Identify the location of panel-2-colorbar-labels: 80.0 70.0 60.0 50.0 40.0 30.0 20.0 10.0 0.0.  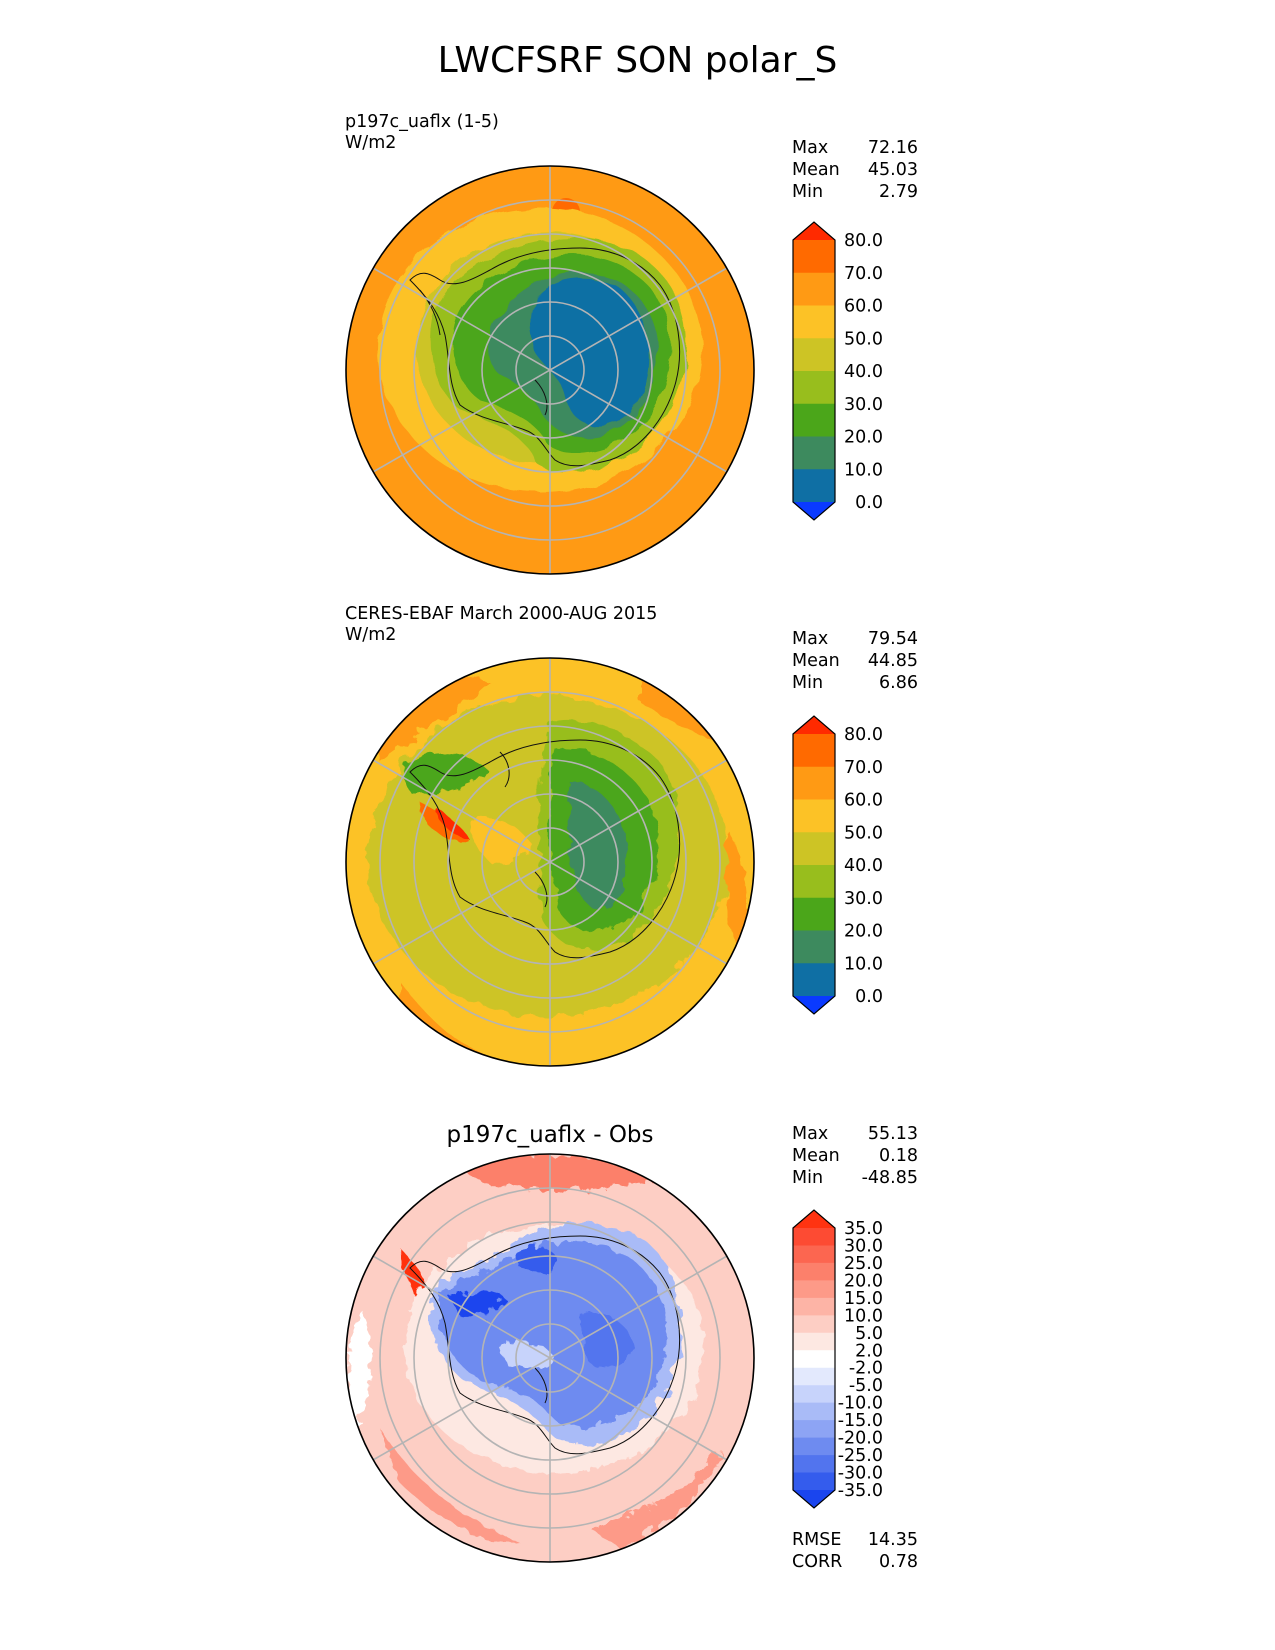
(863, 866).